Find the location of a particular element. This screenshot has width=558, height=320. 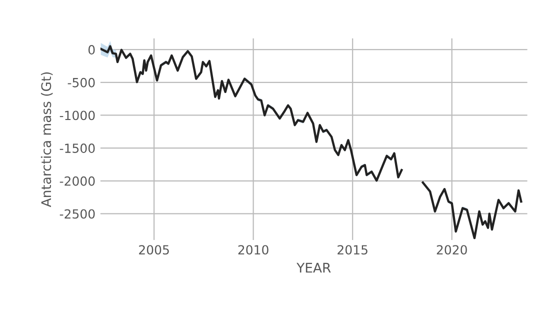

y-tick-label: -2000 is located at coordinates (77, 181).